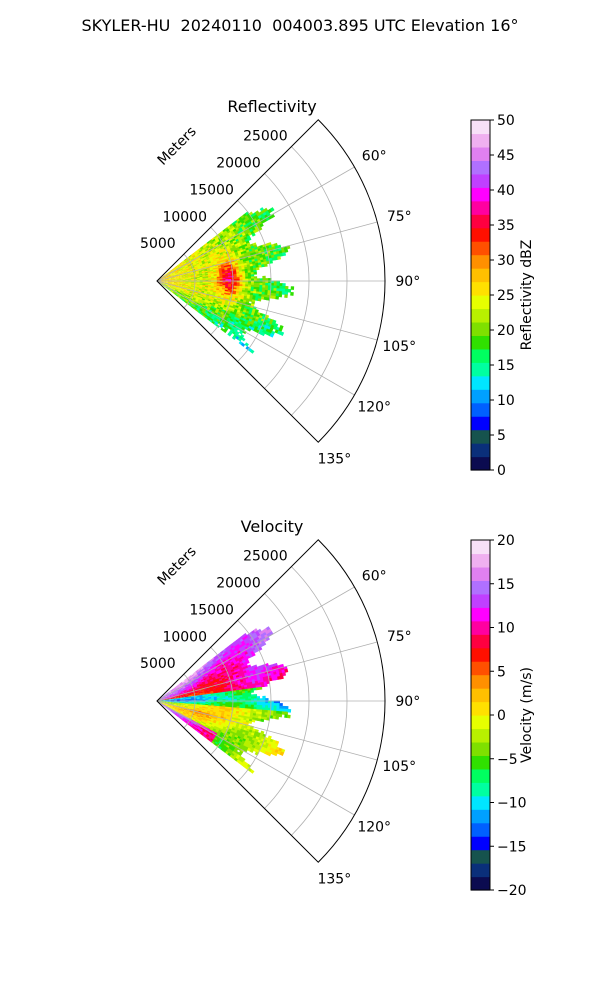  What do you see at coordinates (255, 224) in the screenshot?
I see `angular-gridline` at bounding box center [255, 224].